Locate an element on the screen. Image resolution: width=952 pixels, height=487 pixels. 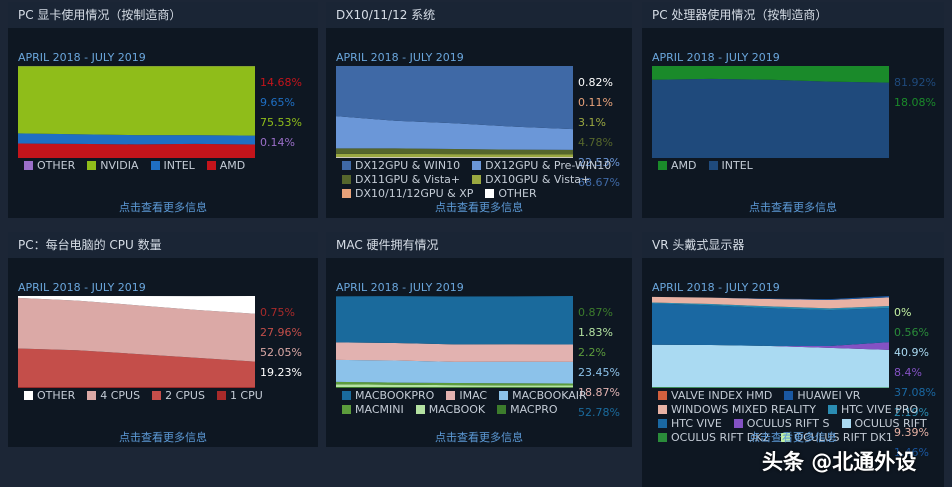
legend-item: MACBOOKAIR is located at coordinates (543, 396).